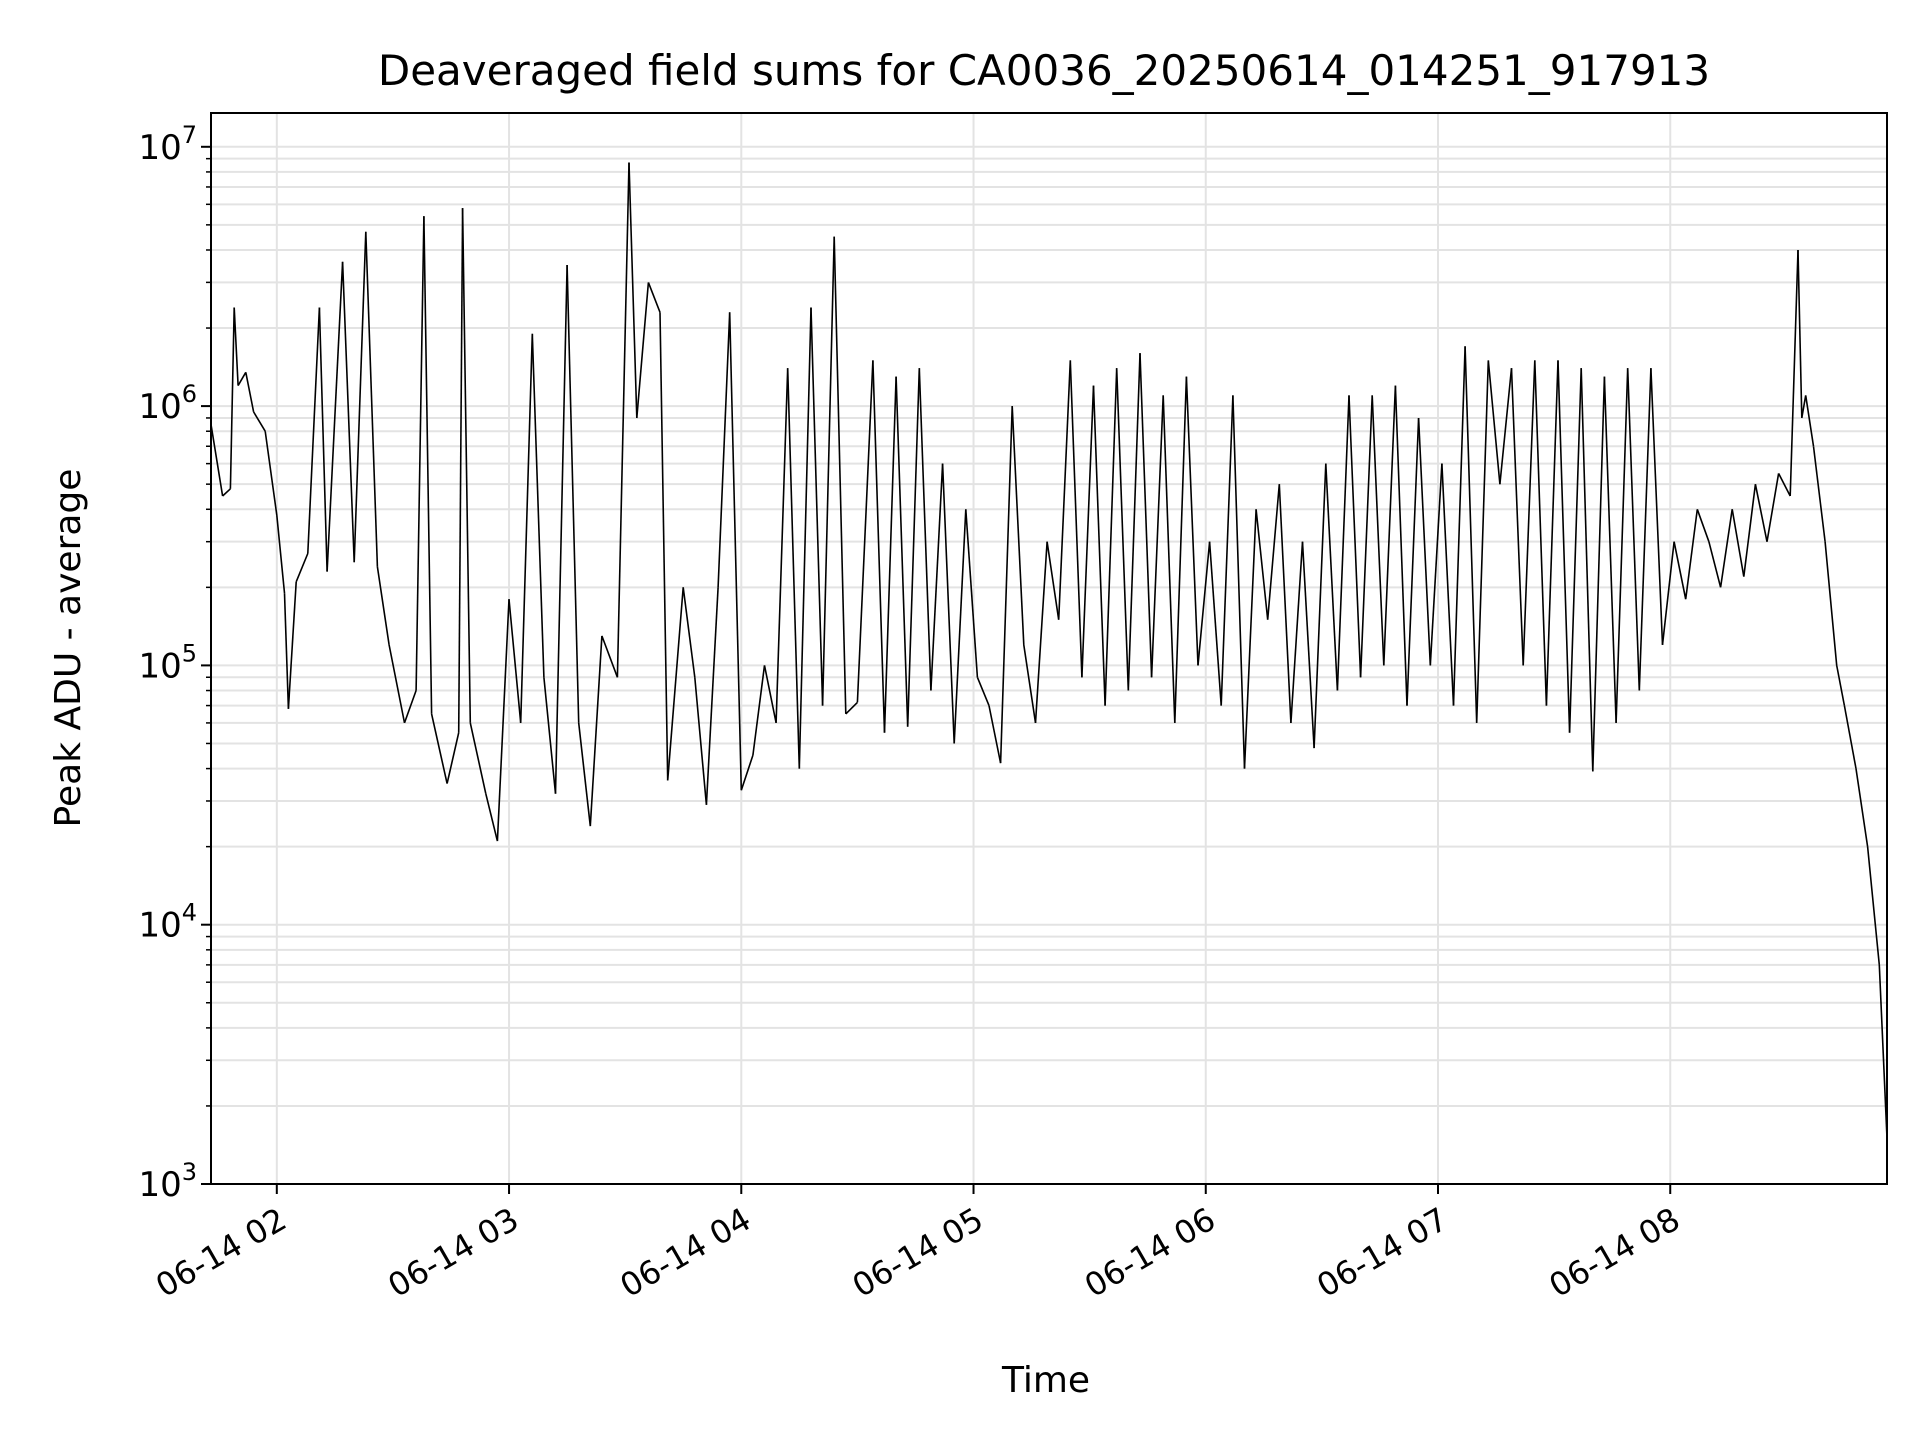 The width and height of the screenshot is (1920, 1440). I want to click on y-tick-label: 10³, so click(167, 1181).